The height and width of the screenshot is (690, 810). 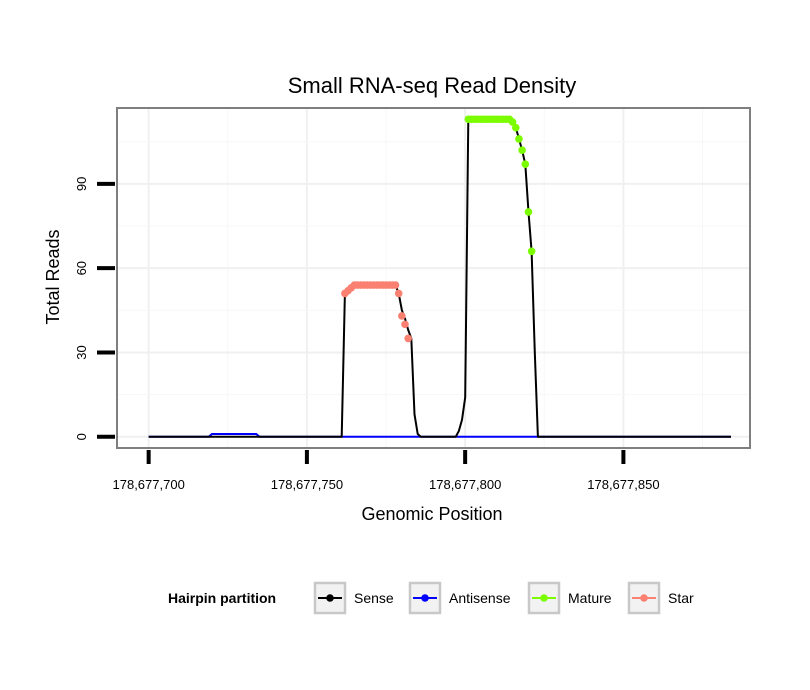 I want to click on legend-label: Star, so click(x=681, y=598).